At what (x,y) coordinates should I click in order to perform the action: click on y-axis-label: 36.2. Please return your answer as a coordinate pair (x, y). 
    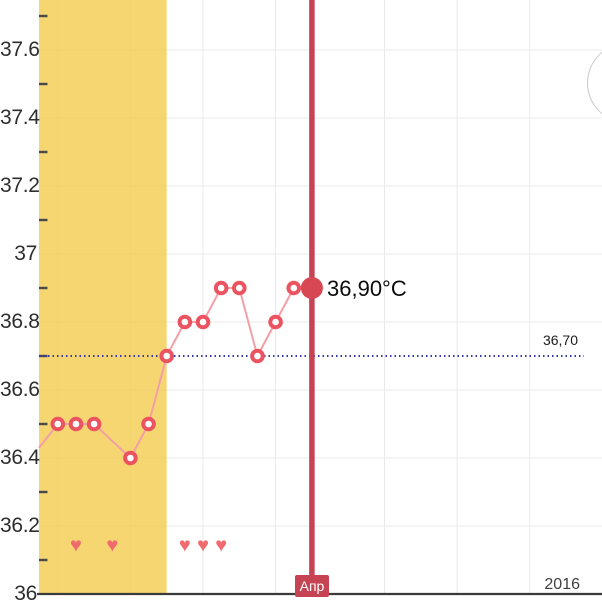
    Looking at the image, I should click on (20, 525).